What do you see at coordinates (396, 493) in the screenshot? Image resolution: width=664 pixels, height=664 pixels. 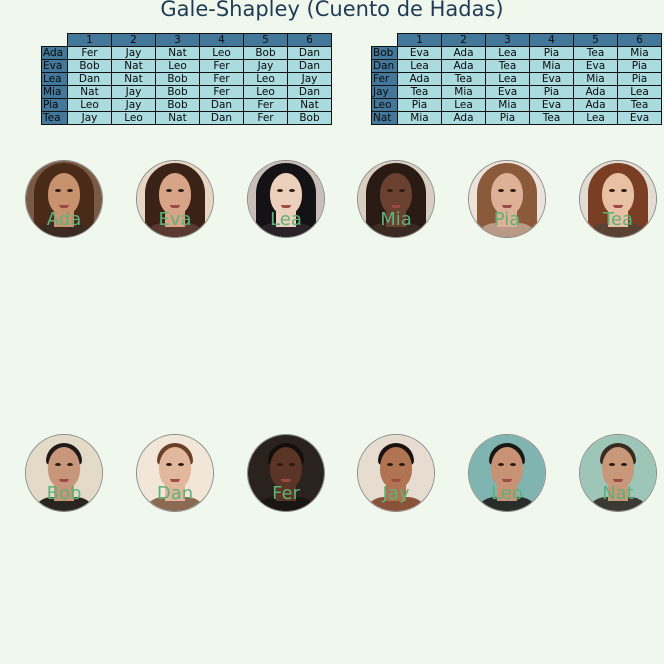 I see `person-name-label: Jay` at bounding box center [396, 493].